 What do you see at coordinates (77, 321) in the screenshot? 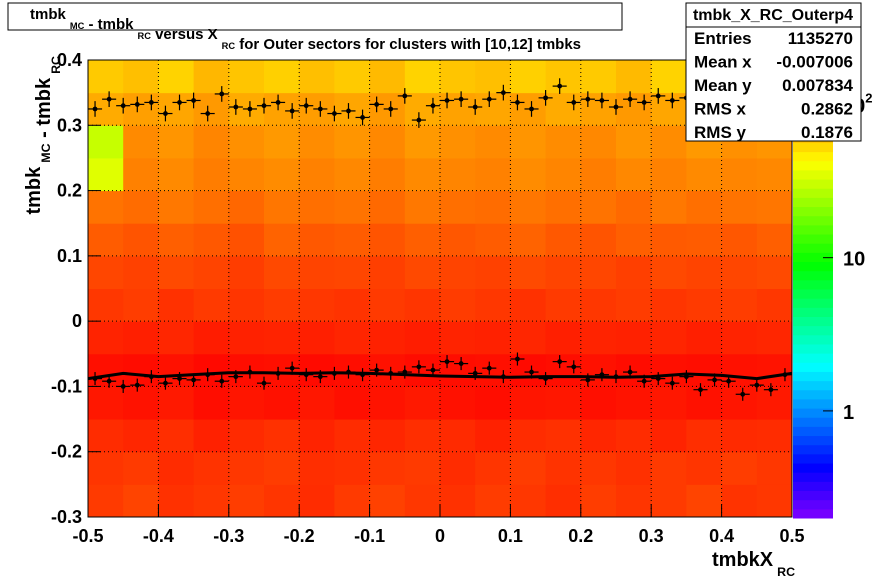
I see `y-tick-label: 0` at bounding box center [77, 321].